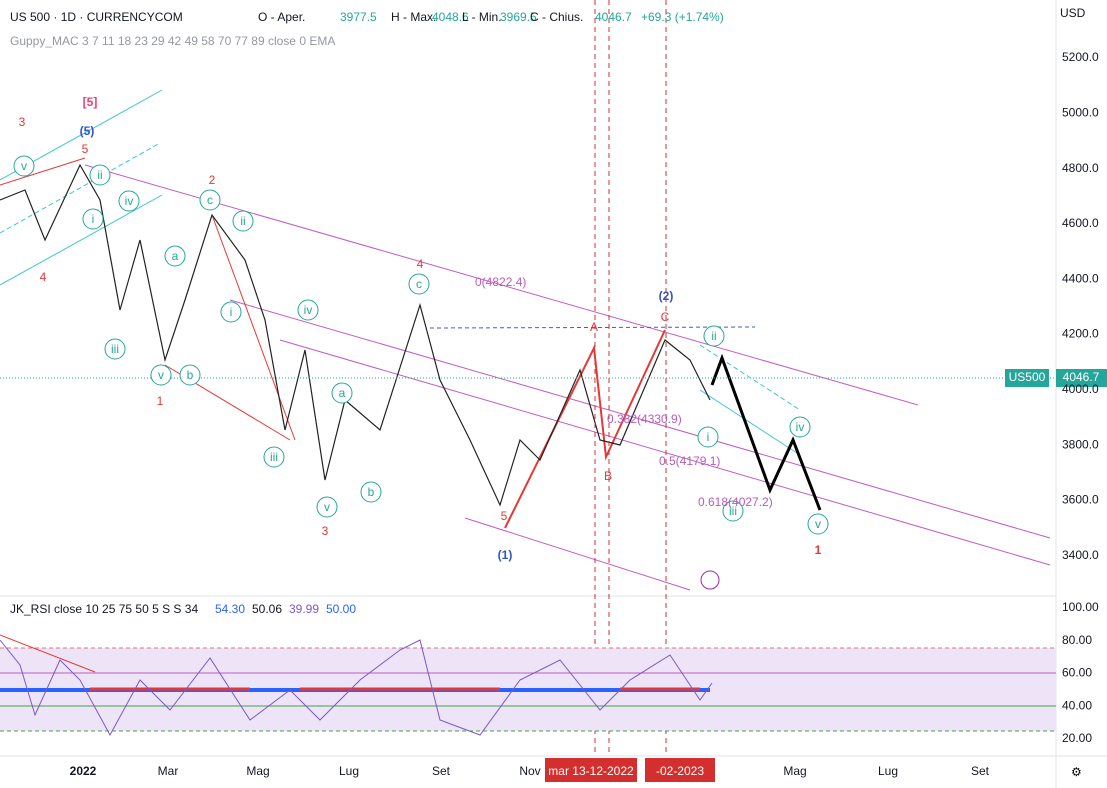  I want to click on date-tag-text: mar 13-12-2022, so click(591, 771).